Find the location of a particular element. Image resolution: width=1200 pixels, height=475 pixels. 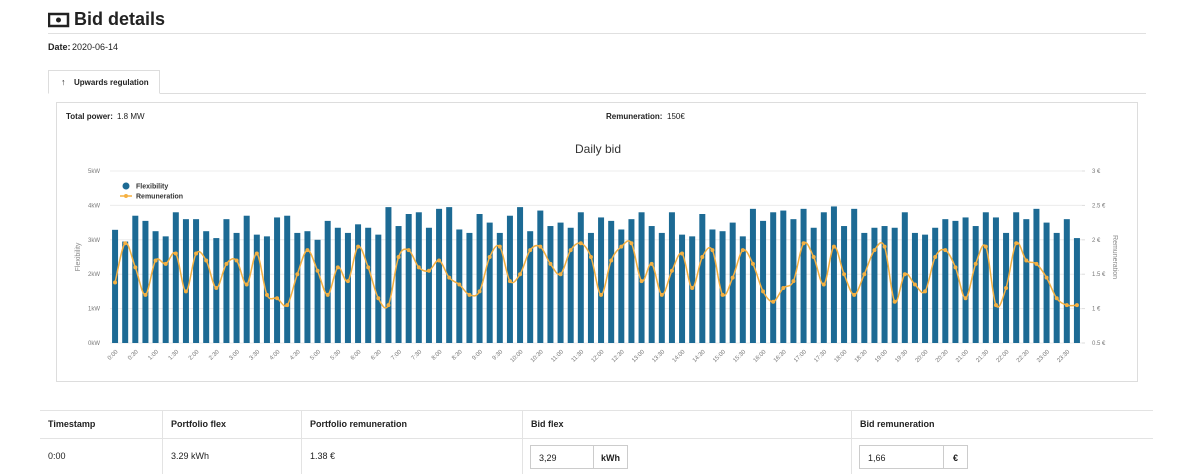

x-tick-label: 6:00 is located at coordinates (356, 355).